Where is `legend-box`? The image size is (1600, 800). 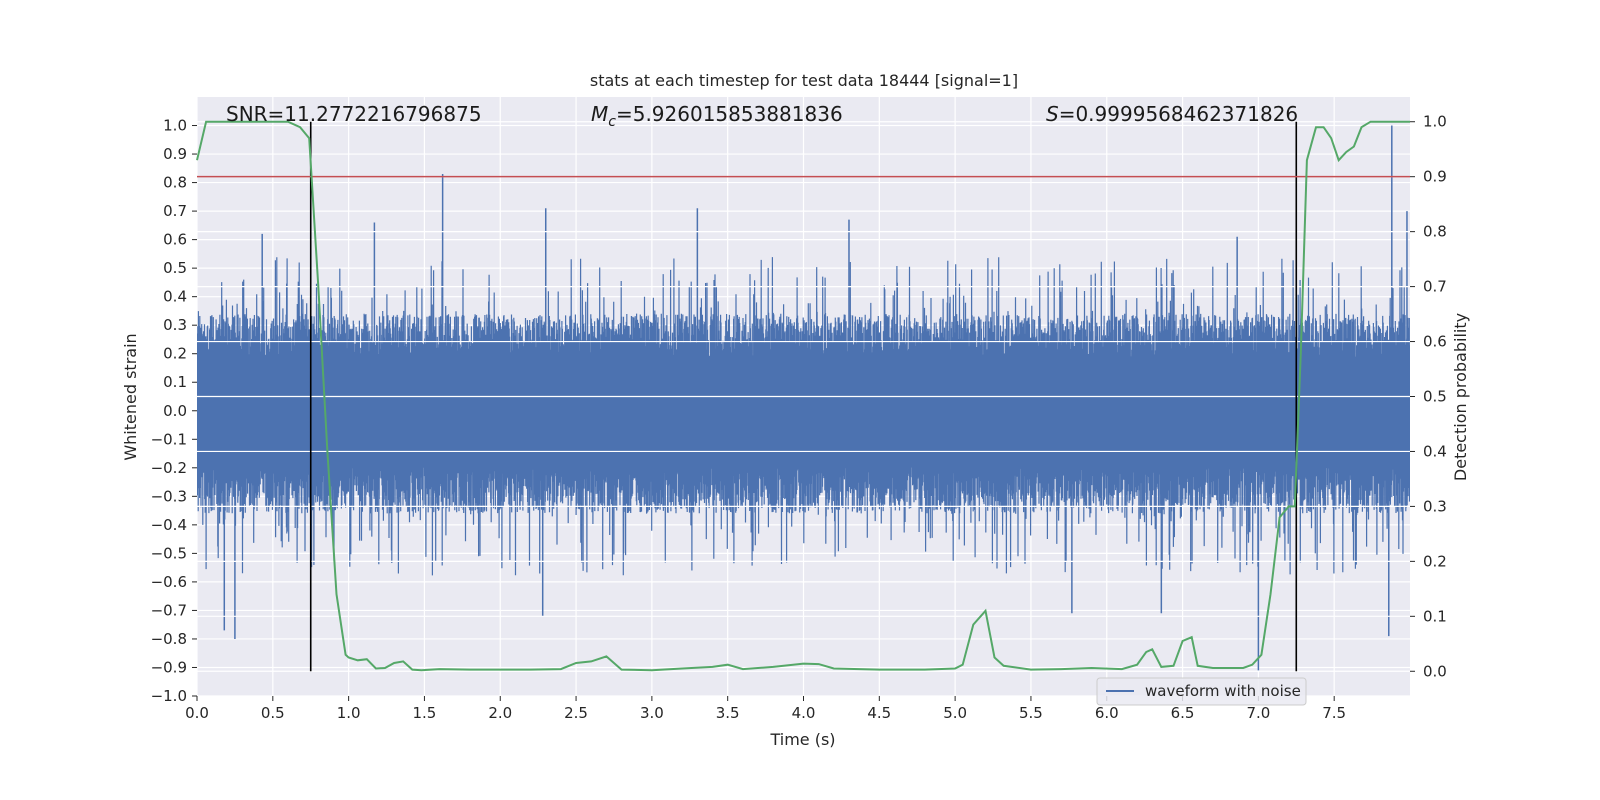
legend-box is located at coordinates (1201, 691).